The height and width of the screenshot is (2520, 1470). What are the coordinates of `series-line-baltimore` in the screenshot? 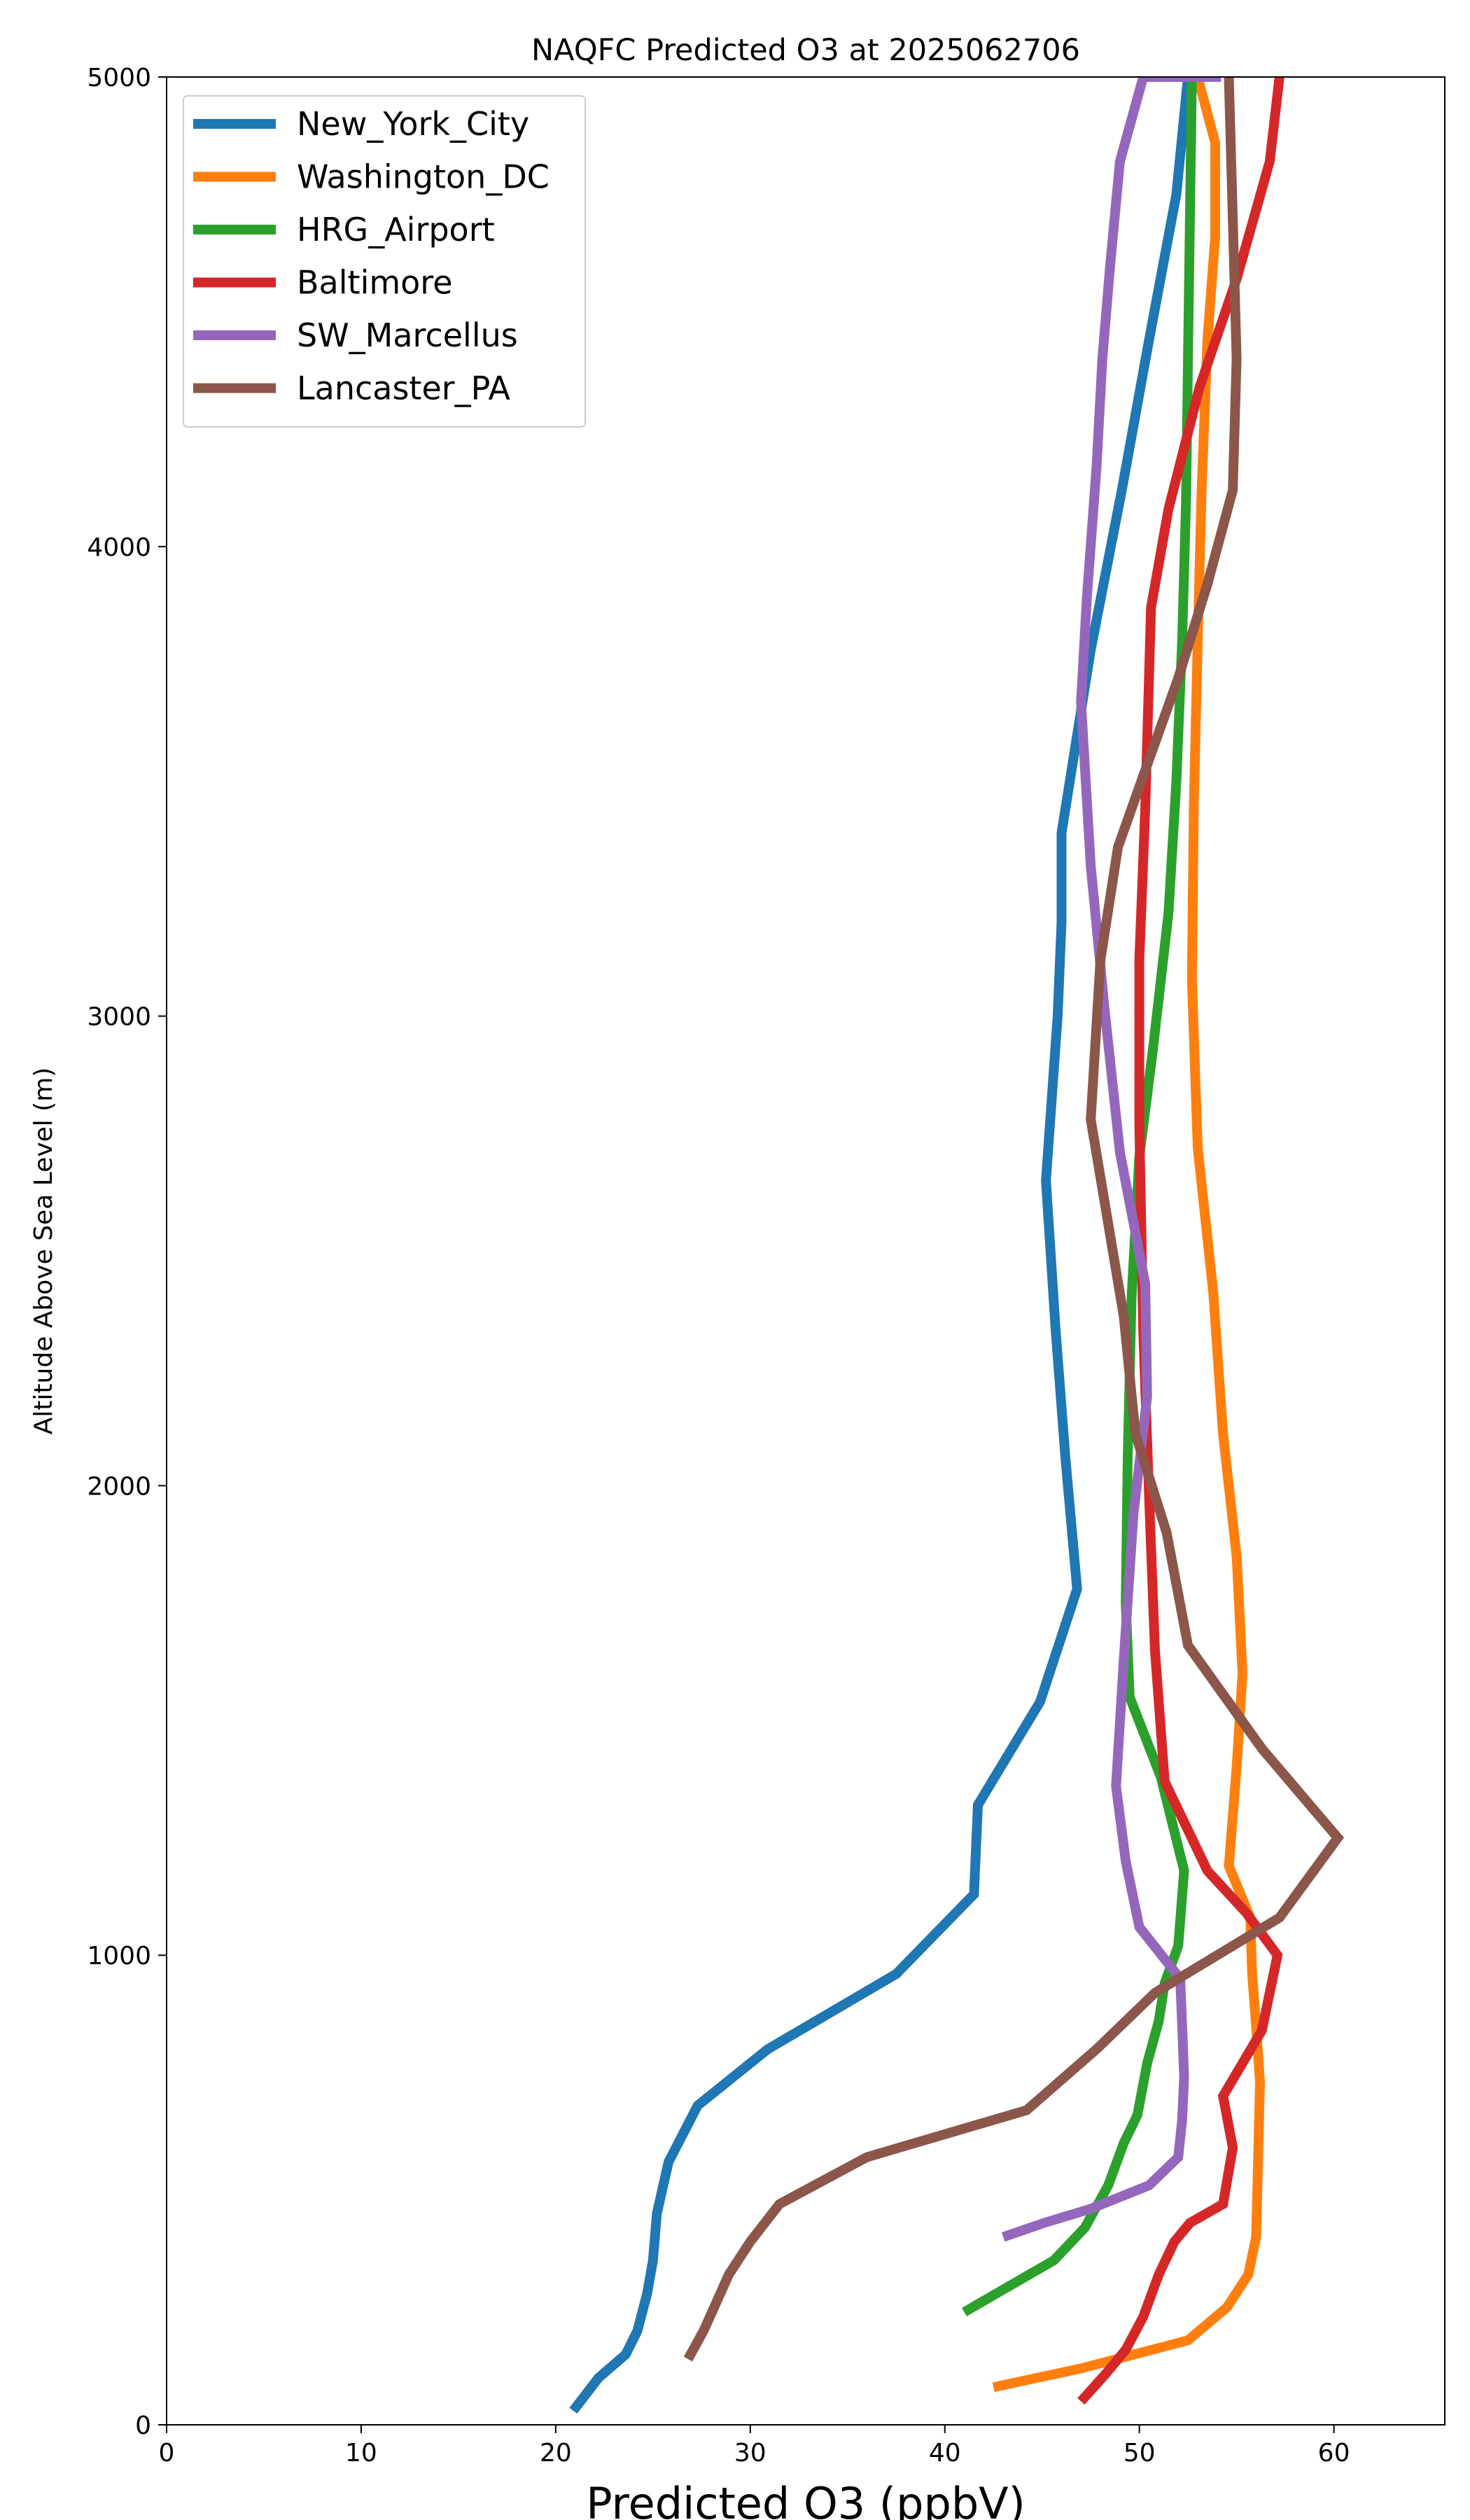 It's located at (1180, 1241).